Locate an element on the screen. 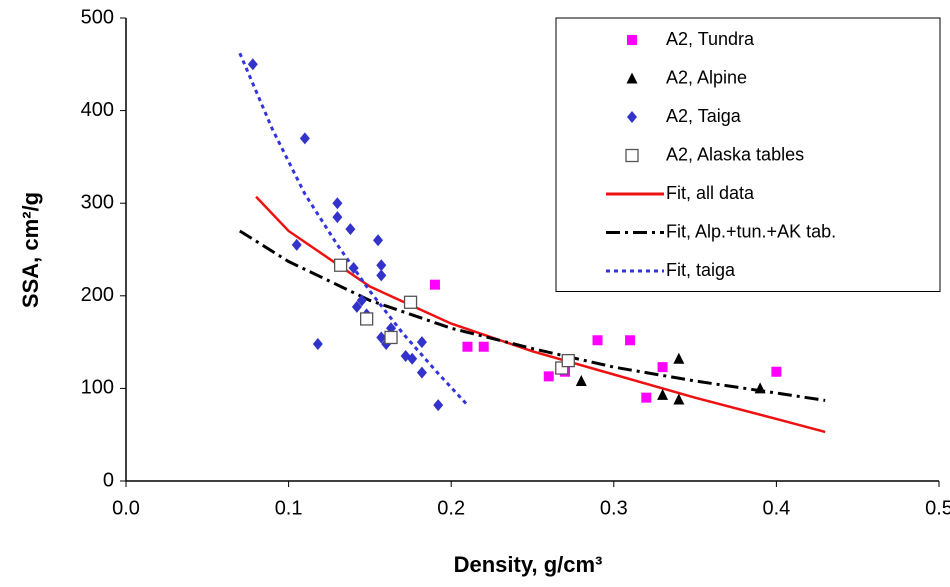 The height and width of the screenshot is (587, 950). legend-label: Fit, all data is located at coordinates (710, 193).